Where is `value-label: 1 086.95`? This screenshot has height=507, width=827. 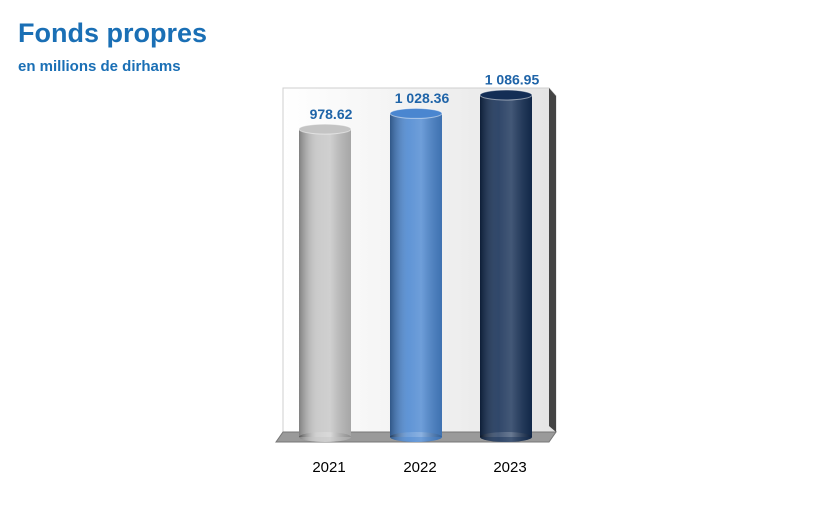
value-label: 1 086.95 is located at coordinates (512, 80).